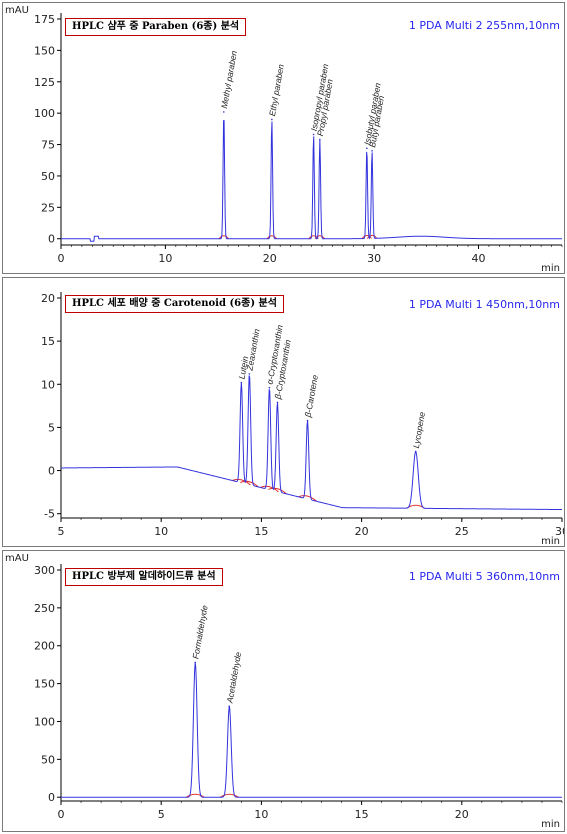 This screenshot has width=567, height=834. Describe the element at coordinates (174, 304) in the screenshot. I see `chart-title: HPLC 세포 배양 중 Carotenoid (6종) 분석` at that location.